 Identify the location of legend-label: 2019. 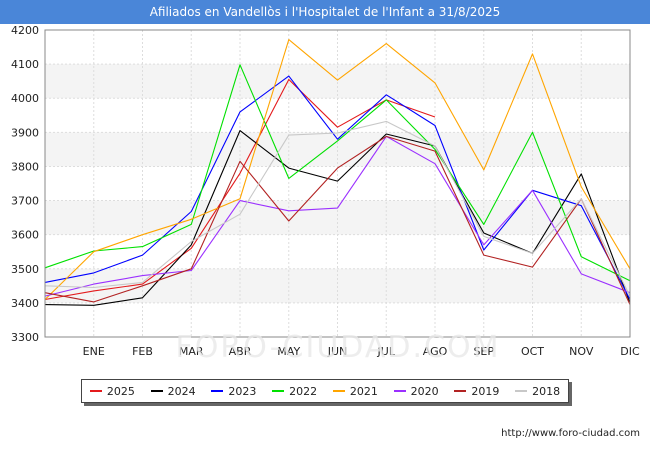
(485, 391).